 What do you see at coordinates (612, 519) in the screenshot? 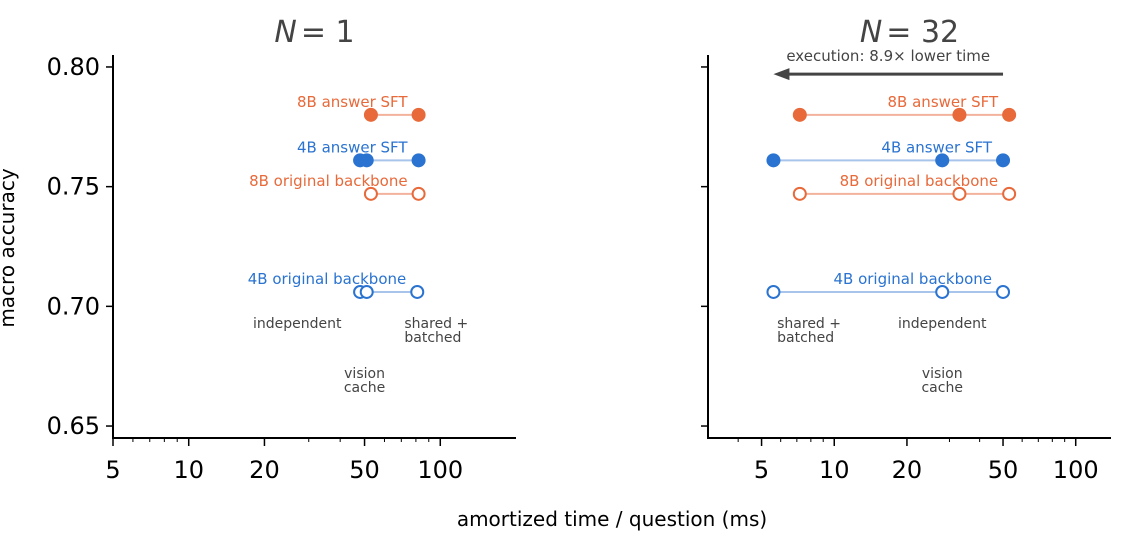
I see `x-axis-label: amortized time / question (ms)` at bounding box center [612, 519].